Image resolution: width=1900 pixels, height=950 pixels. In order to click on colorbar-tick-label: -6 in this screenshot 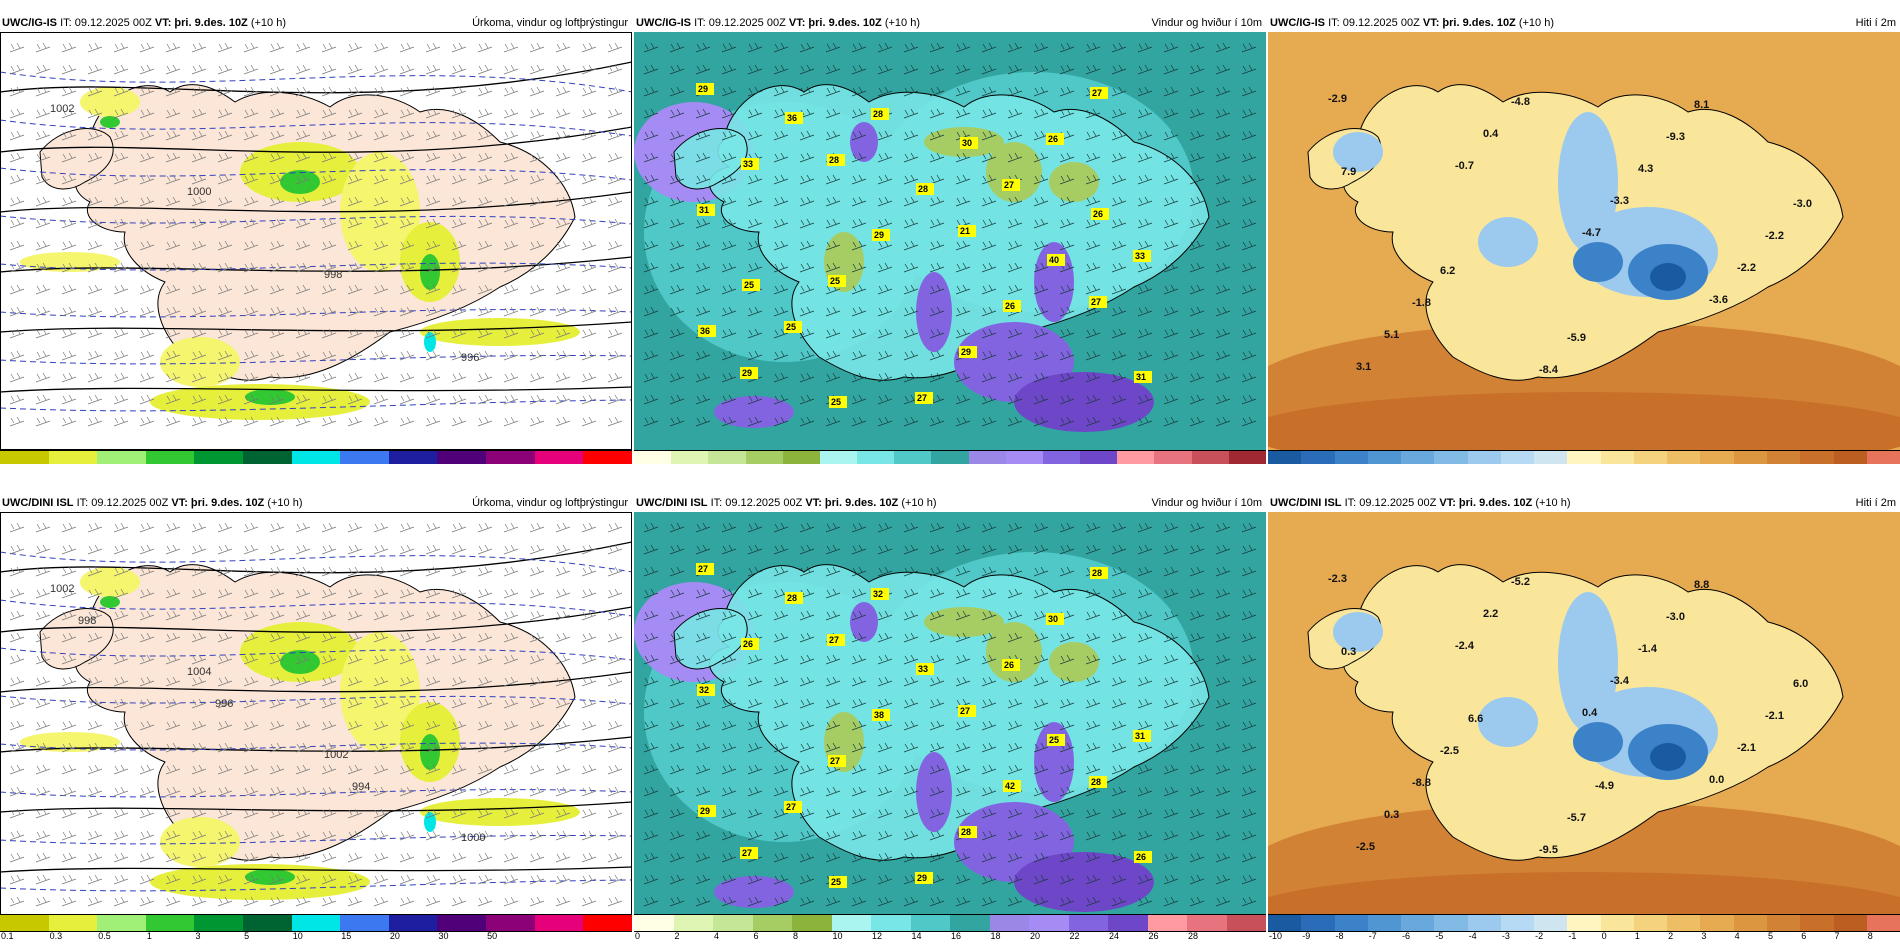, I will do `click(1406, 936)`.